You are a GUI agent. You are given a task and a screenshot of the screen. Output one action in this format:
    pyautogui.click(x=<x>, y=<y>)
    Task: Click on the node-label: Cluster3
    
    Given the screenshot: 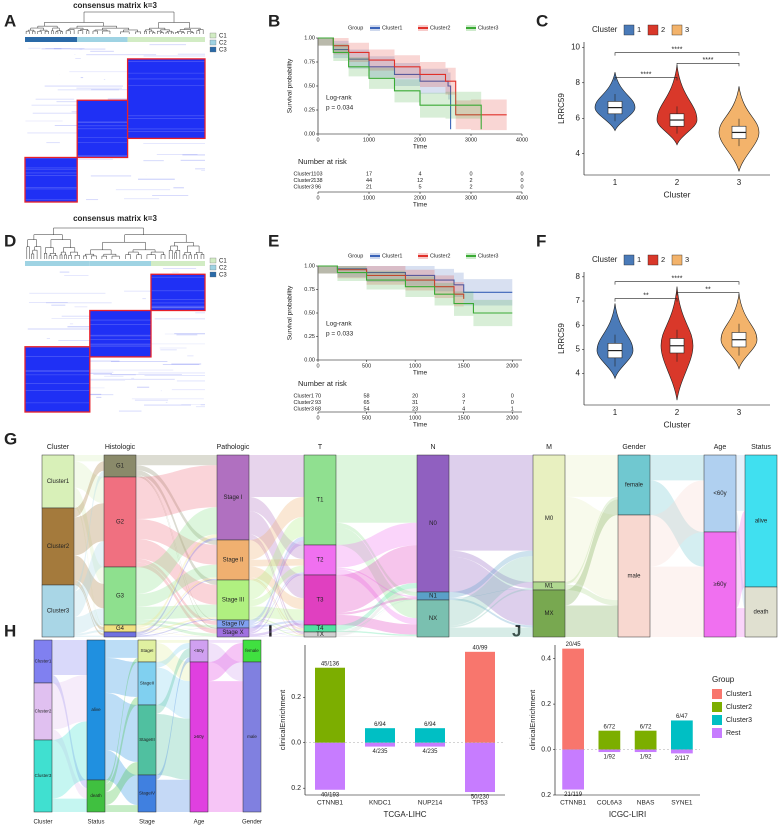 What is the action you would take?
    pyautogui.click(x=58, y=612)
    